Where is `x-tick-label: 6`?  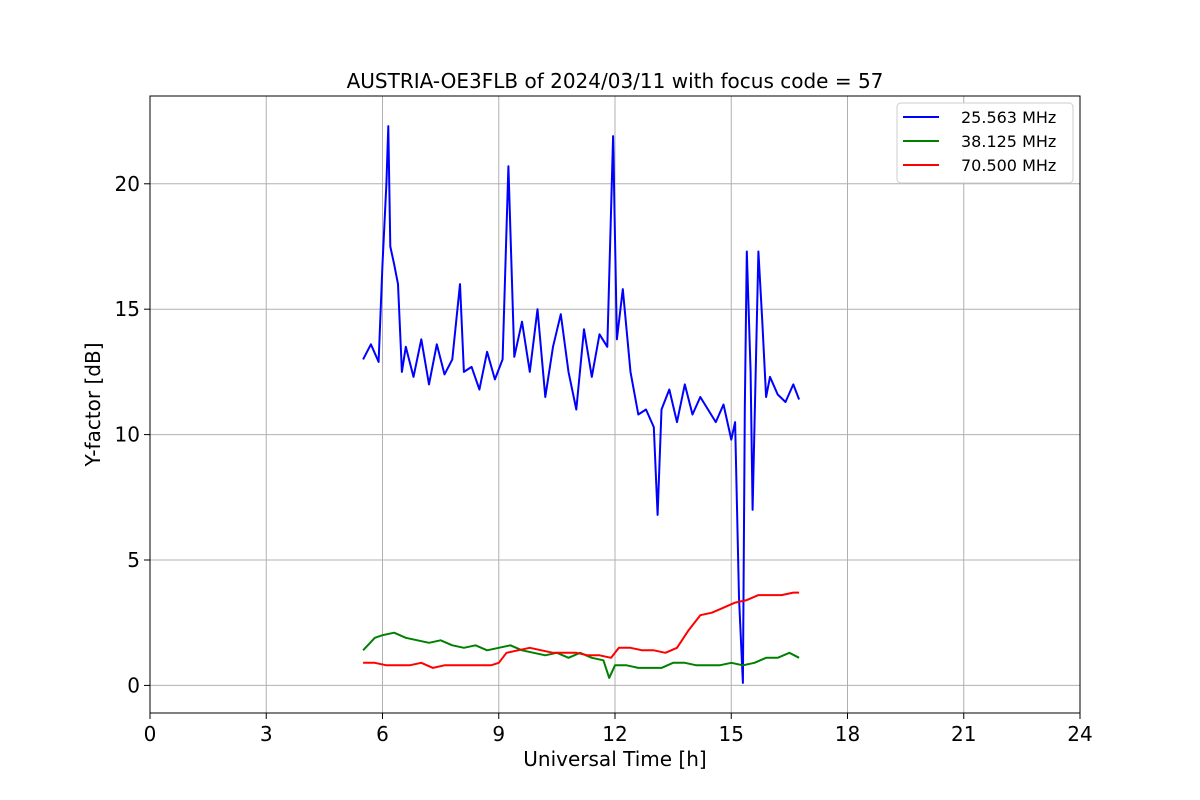 x-tick-label: 6 is located at coordinates (382, 734).